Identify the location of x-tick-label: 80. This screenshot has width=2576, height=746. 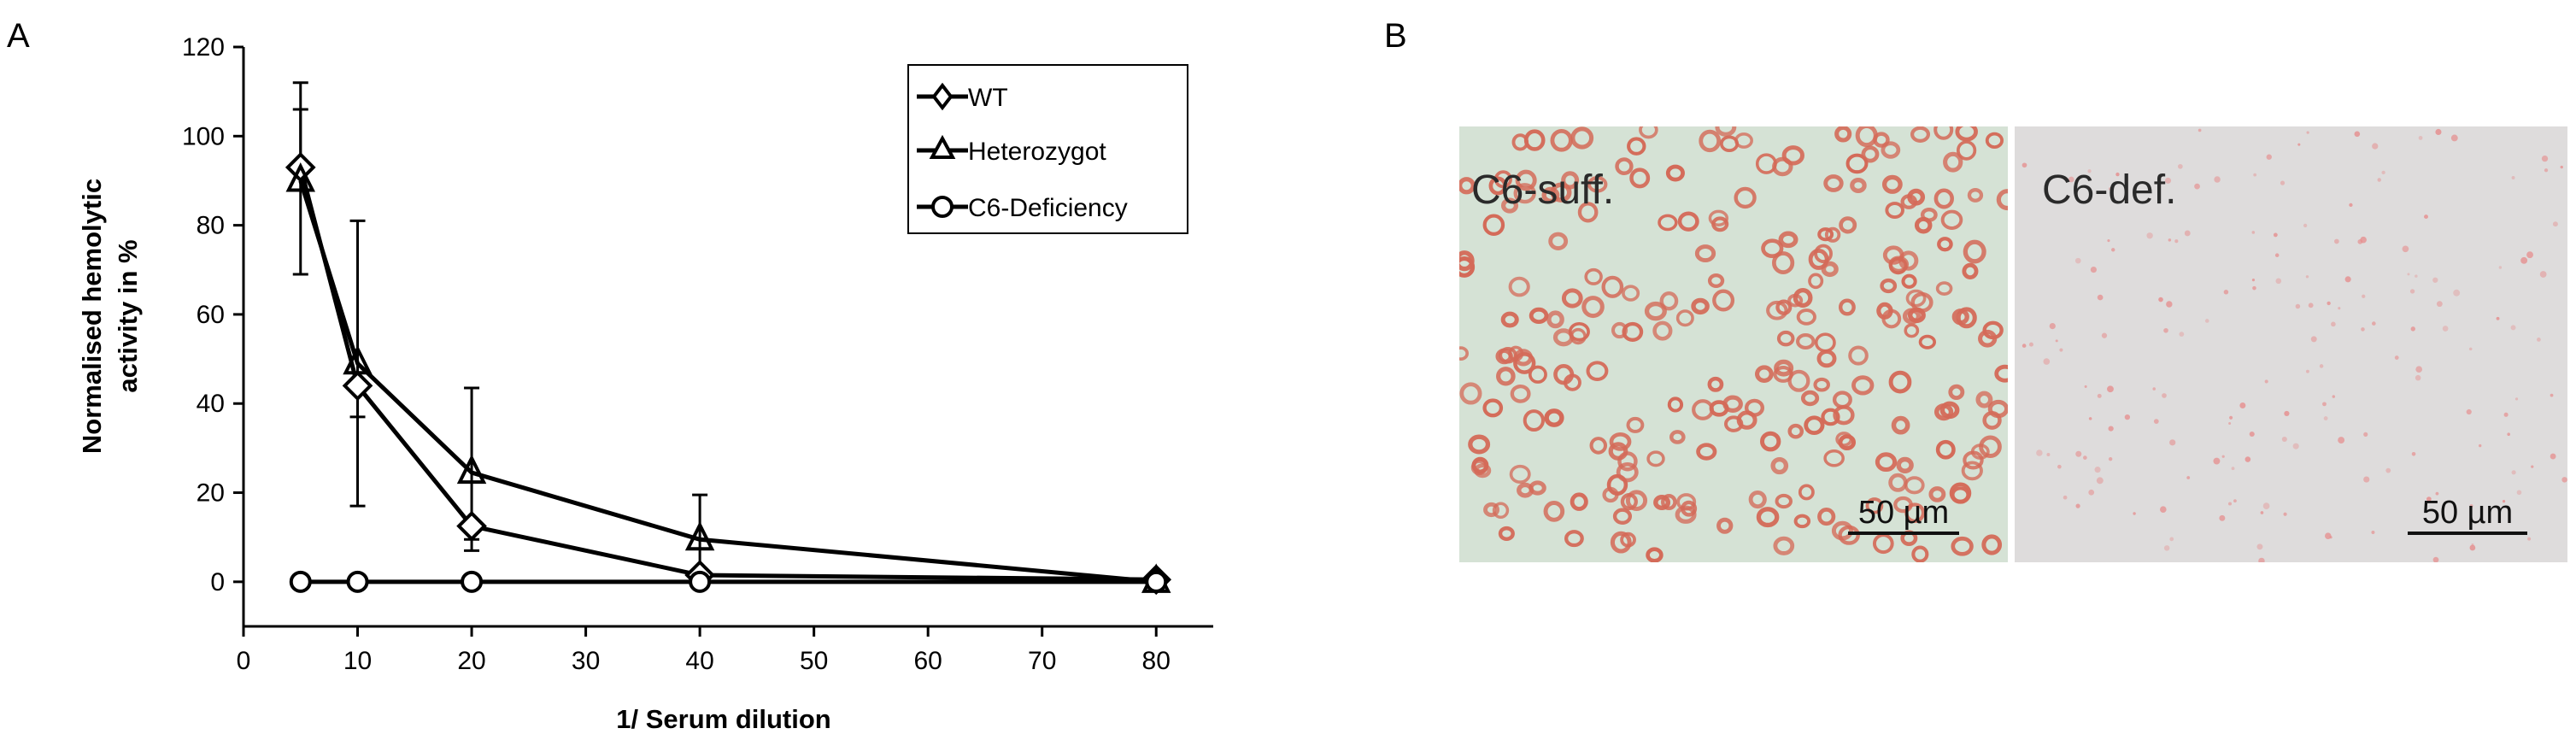
(1156, 661).